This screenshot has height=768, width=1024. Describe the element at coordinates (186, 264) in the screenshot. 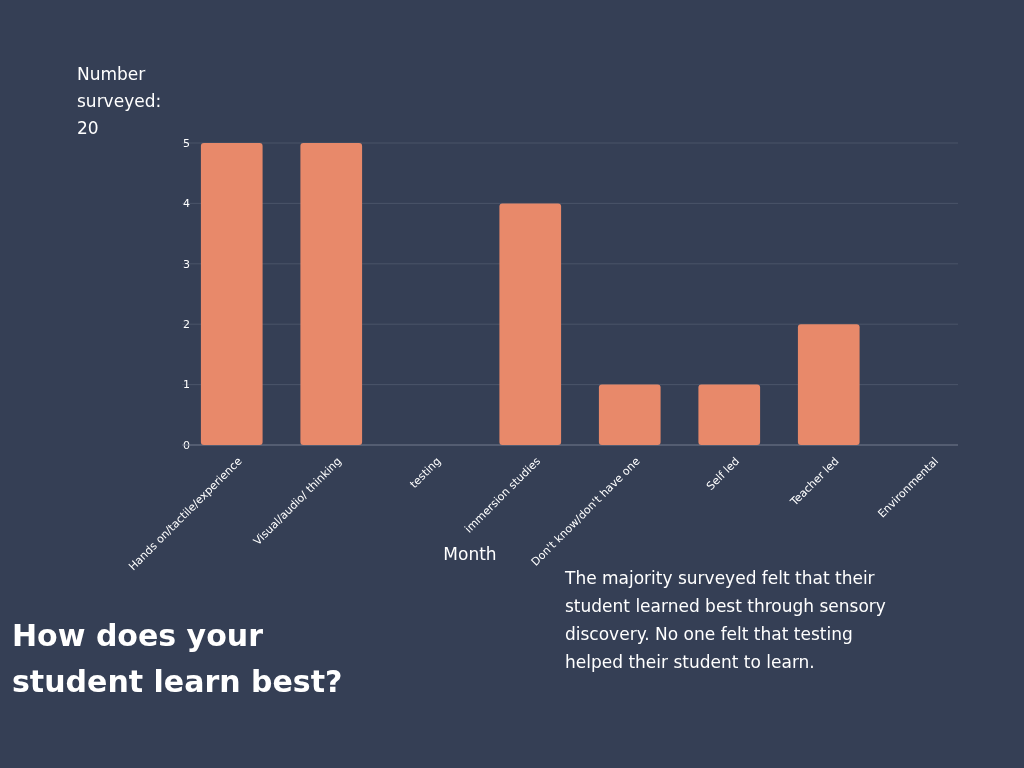

I see `y-tick-label: 3` at that location.